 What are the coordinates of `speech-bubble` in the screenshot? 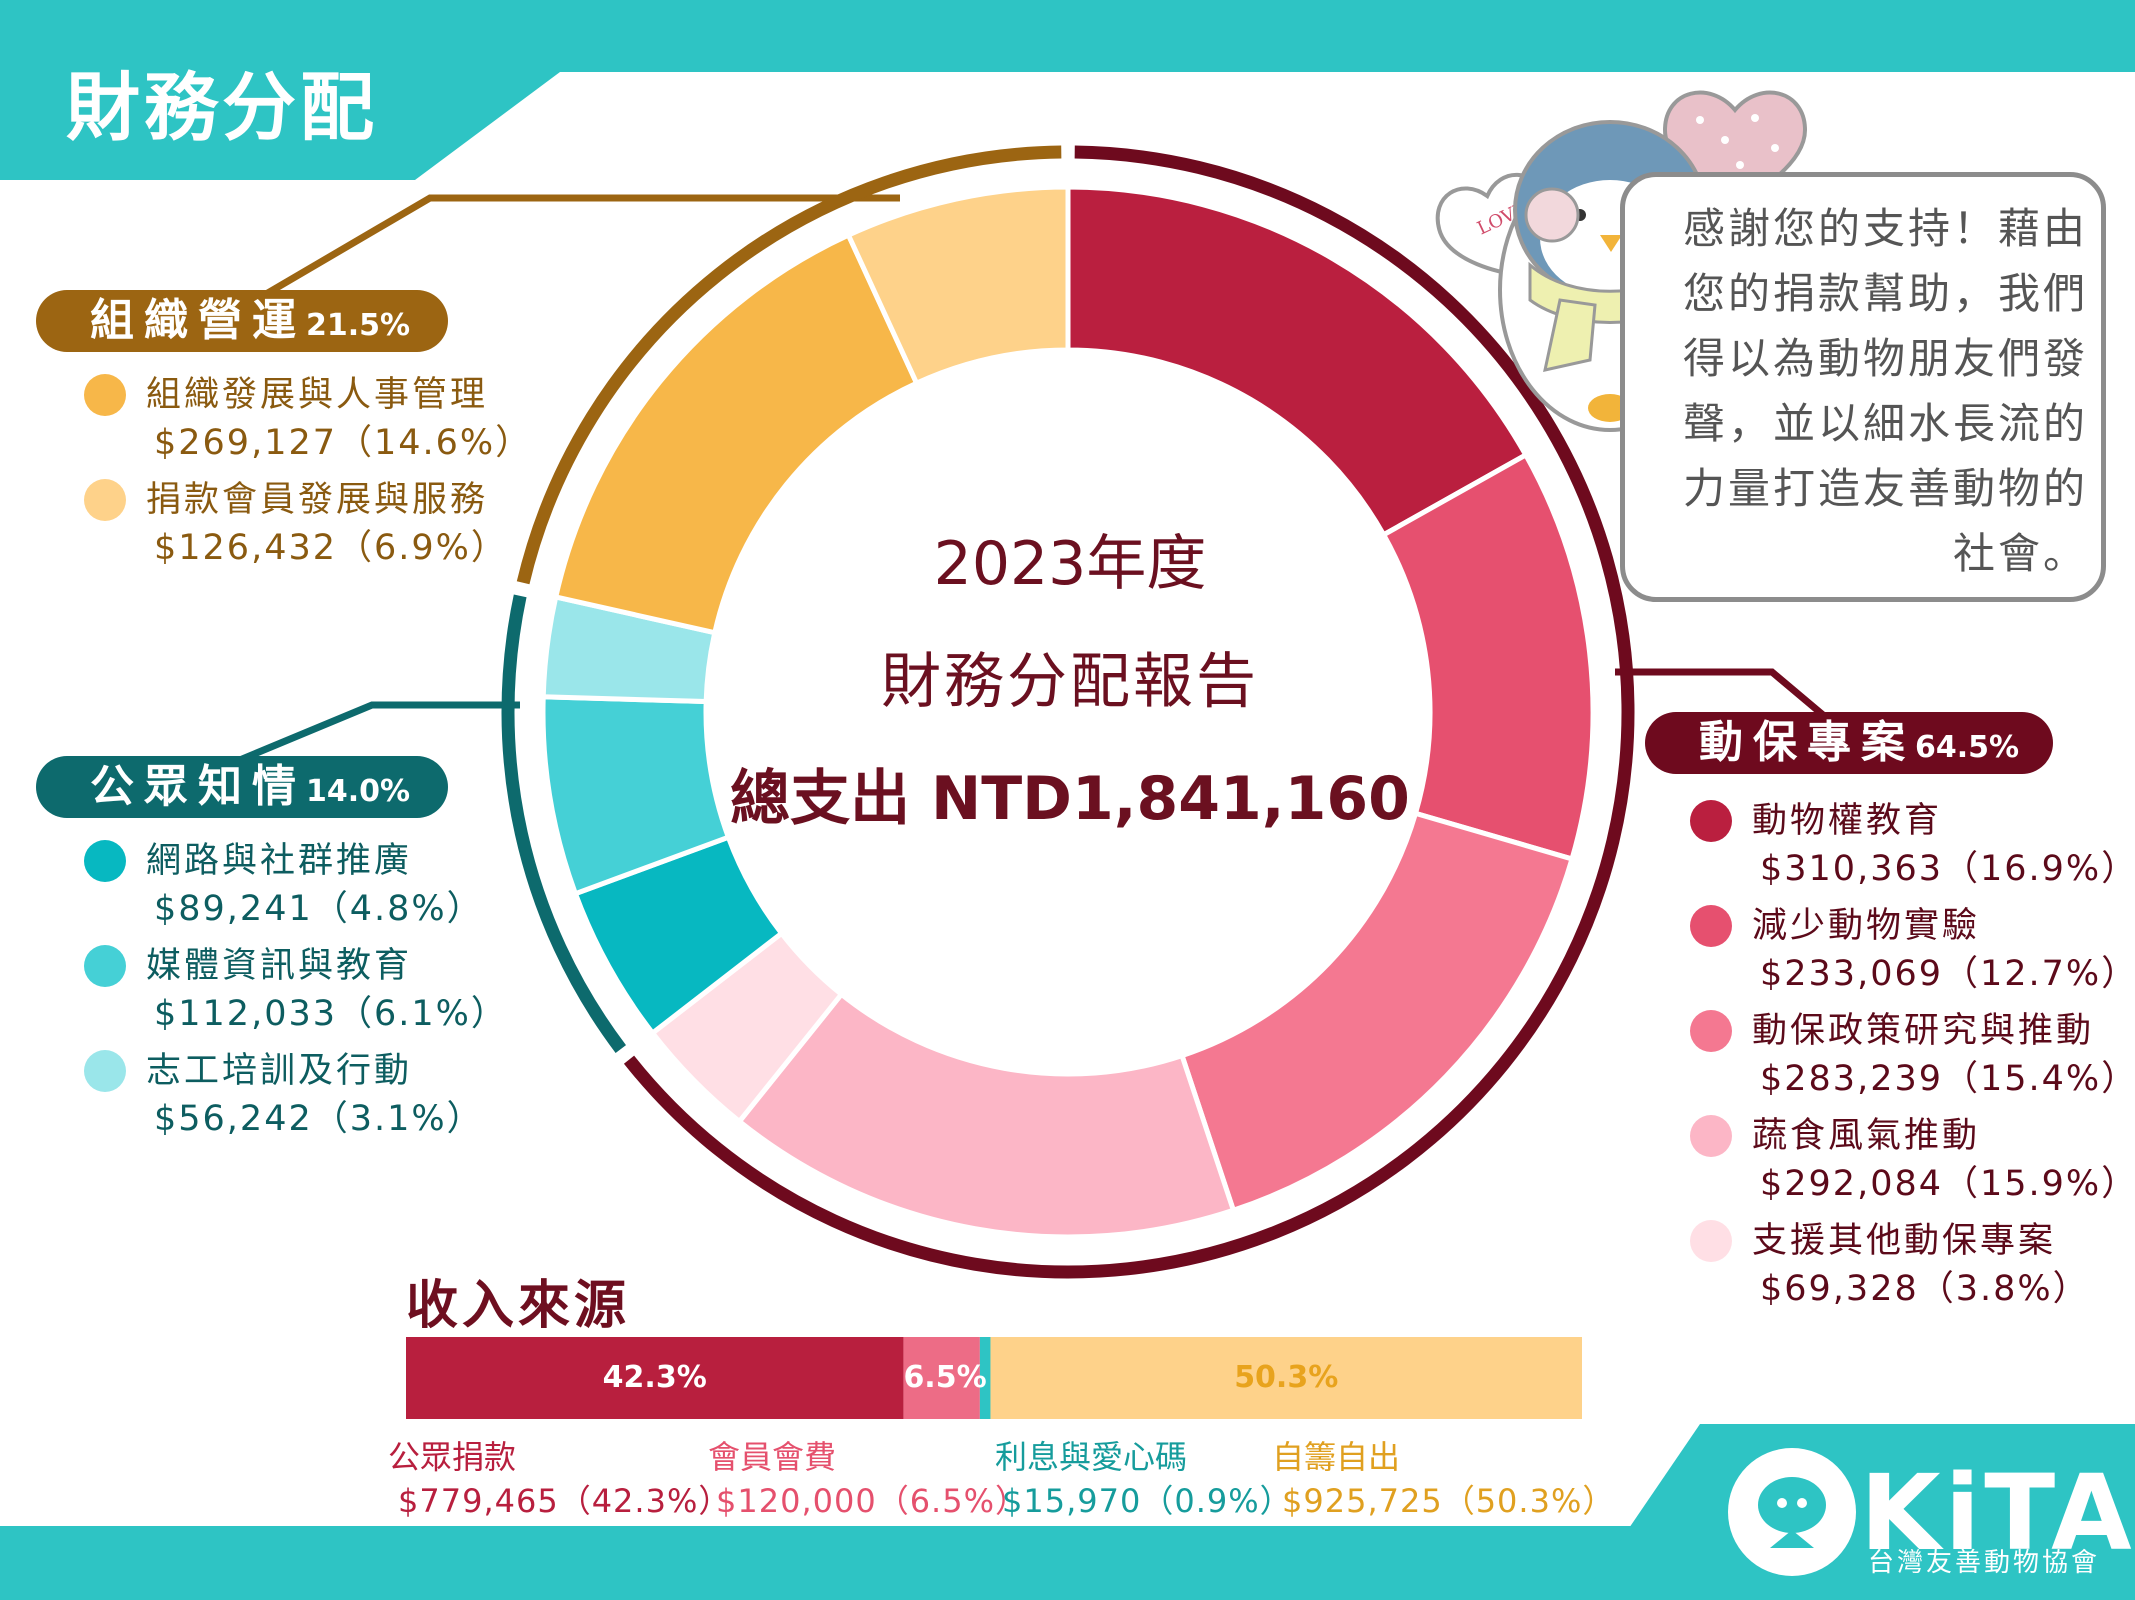 It's located at (1863, 387).